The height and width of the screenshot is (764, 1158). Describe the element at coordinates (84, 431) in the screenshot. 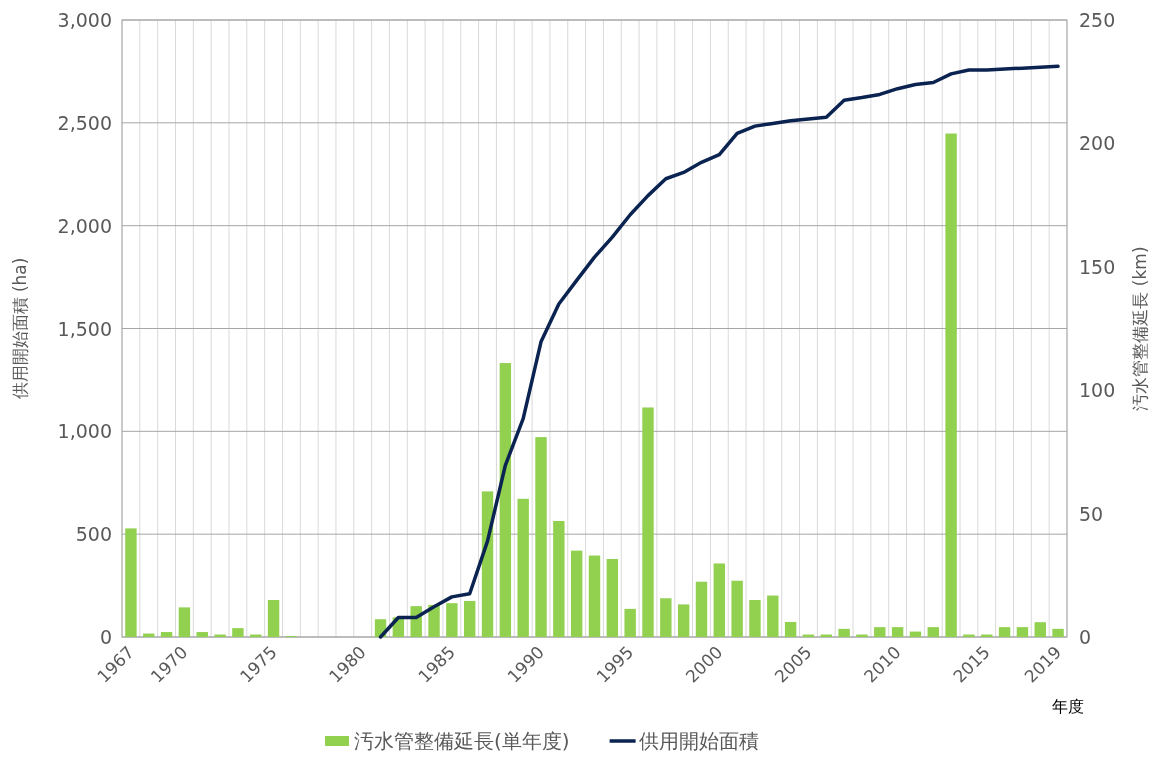

I see `y-tick-label: 1,000` at that location.